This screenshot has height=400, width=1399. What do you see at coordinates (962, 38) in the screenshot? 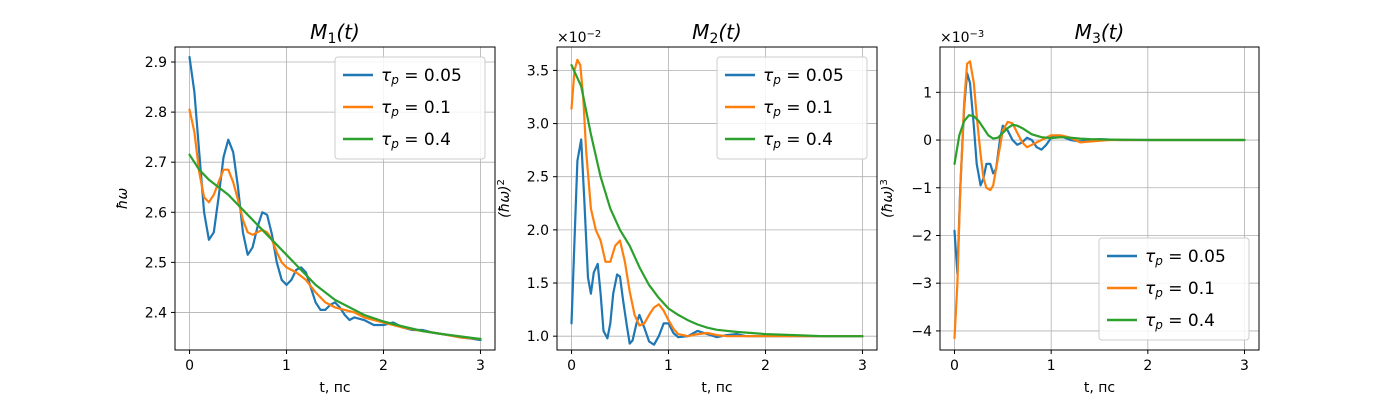
I see `axis-multiplier: ×10⁻³` at bounding box center [962, 38].